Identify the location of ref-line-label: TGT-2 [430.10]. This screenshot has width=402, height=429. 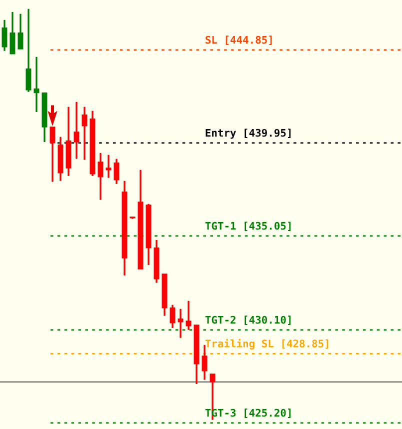
(248, 320).